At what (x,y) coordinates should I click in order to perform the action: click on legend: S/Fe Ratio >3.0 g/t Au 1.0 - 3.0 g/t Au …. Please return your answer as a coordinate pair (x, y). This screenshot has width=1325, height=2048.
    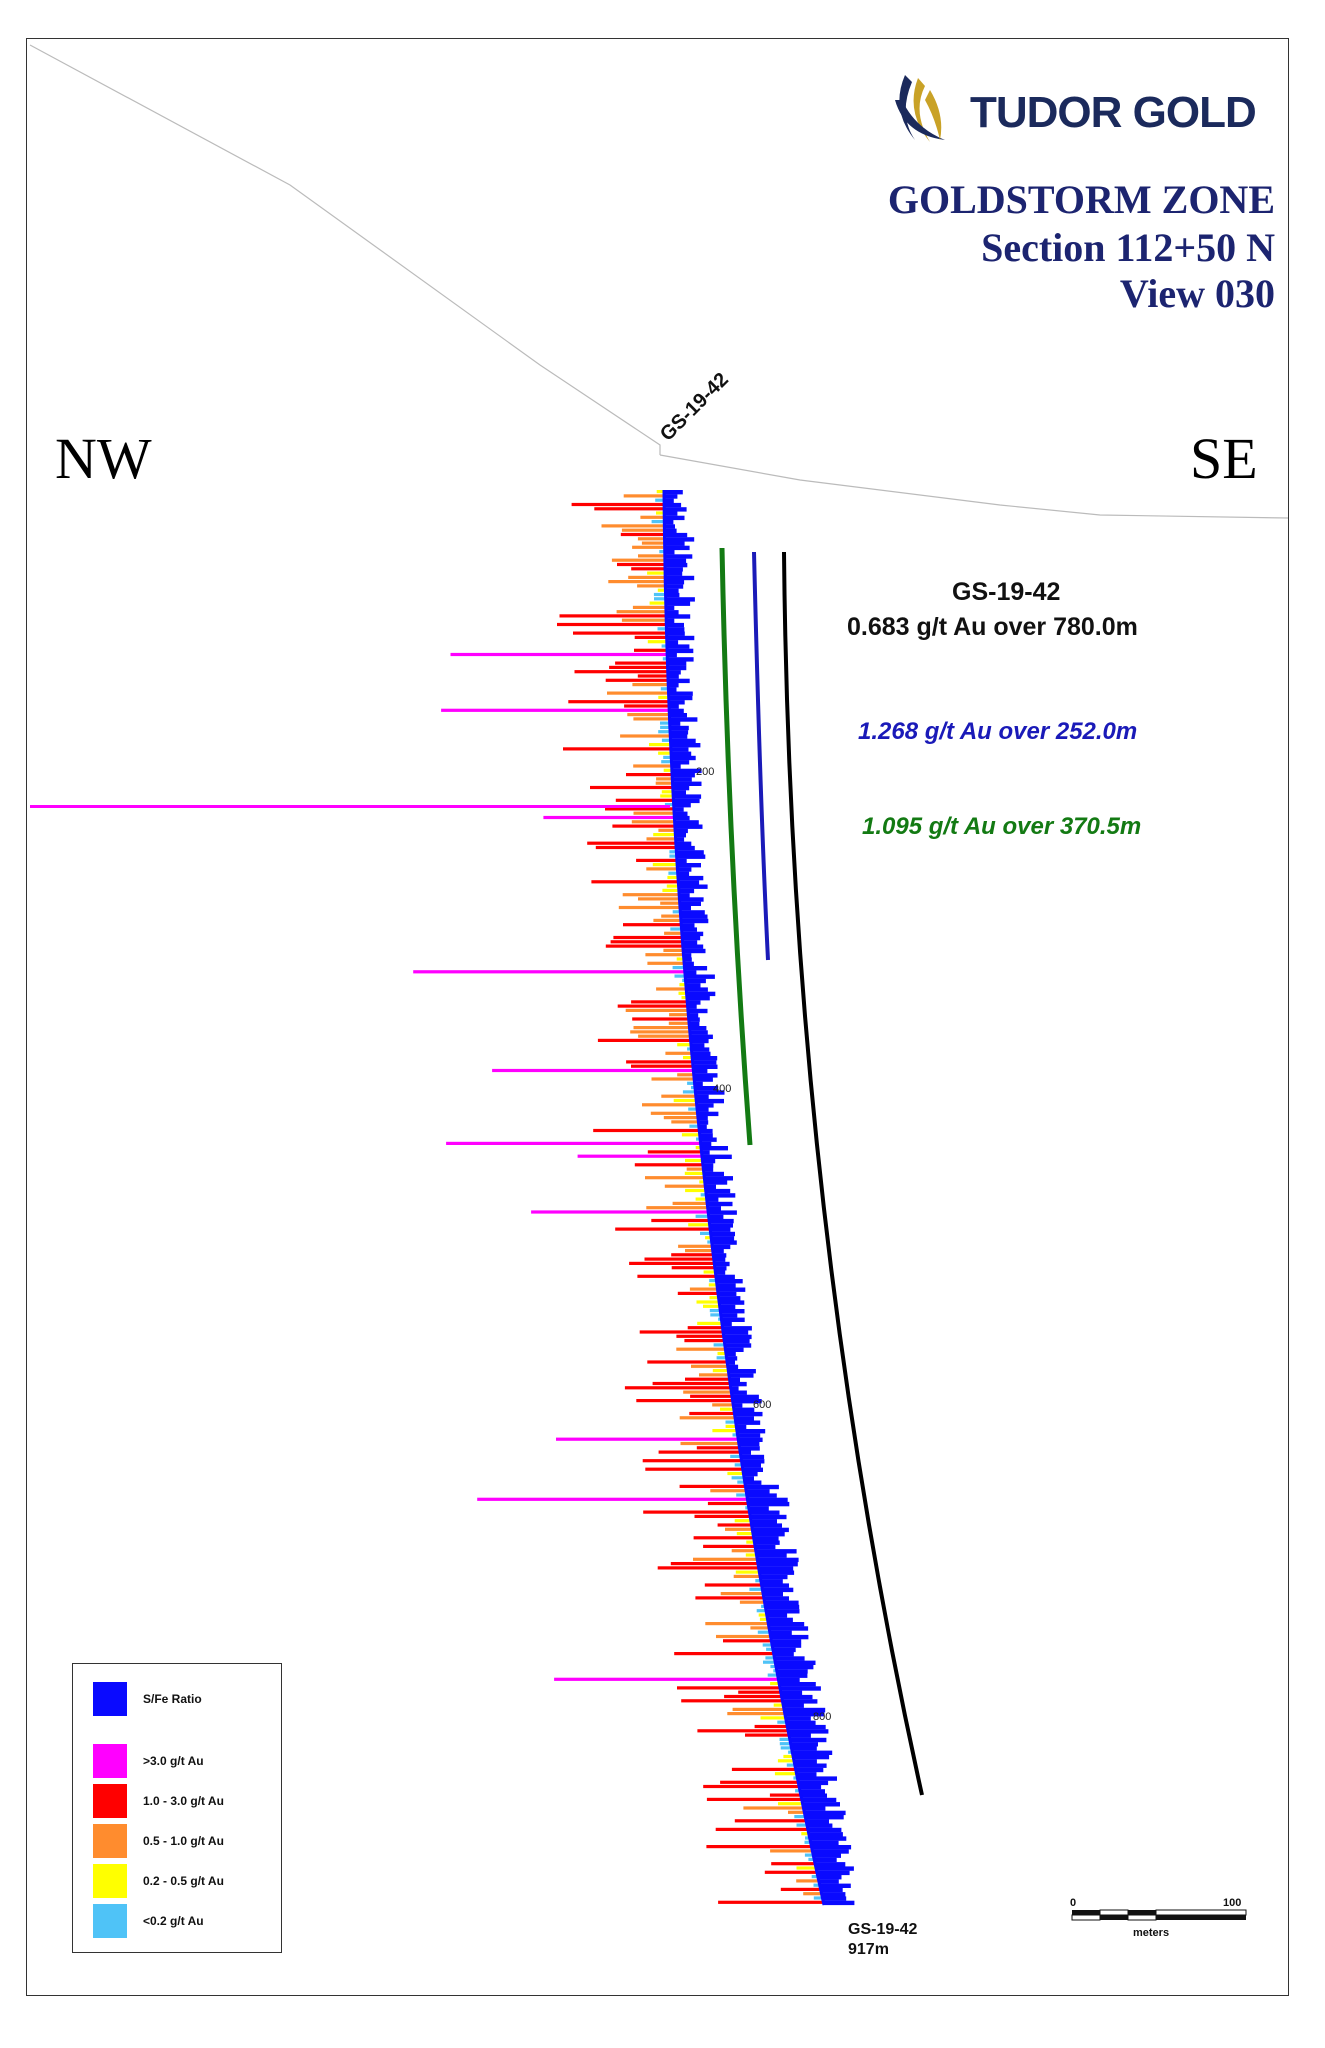
    Looking at the image, I should click on (177, 1808).